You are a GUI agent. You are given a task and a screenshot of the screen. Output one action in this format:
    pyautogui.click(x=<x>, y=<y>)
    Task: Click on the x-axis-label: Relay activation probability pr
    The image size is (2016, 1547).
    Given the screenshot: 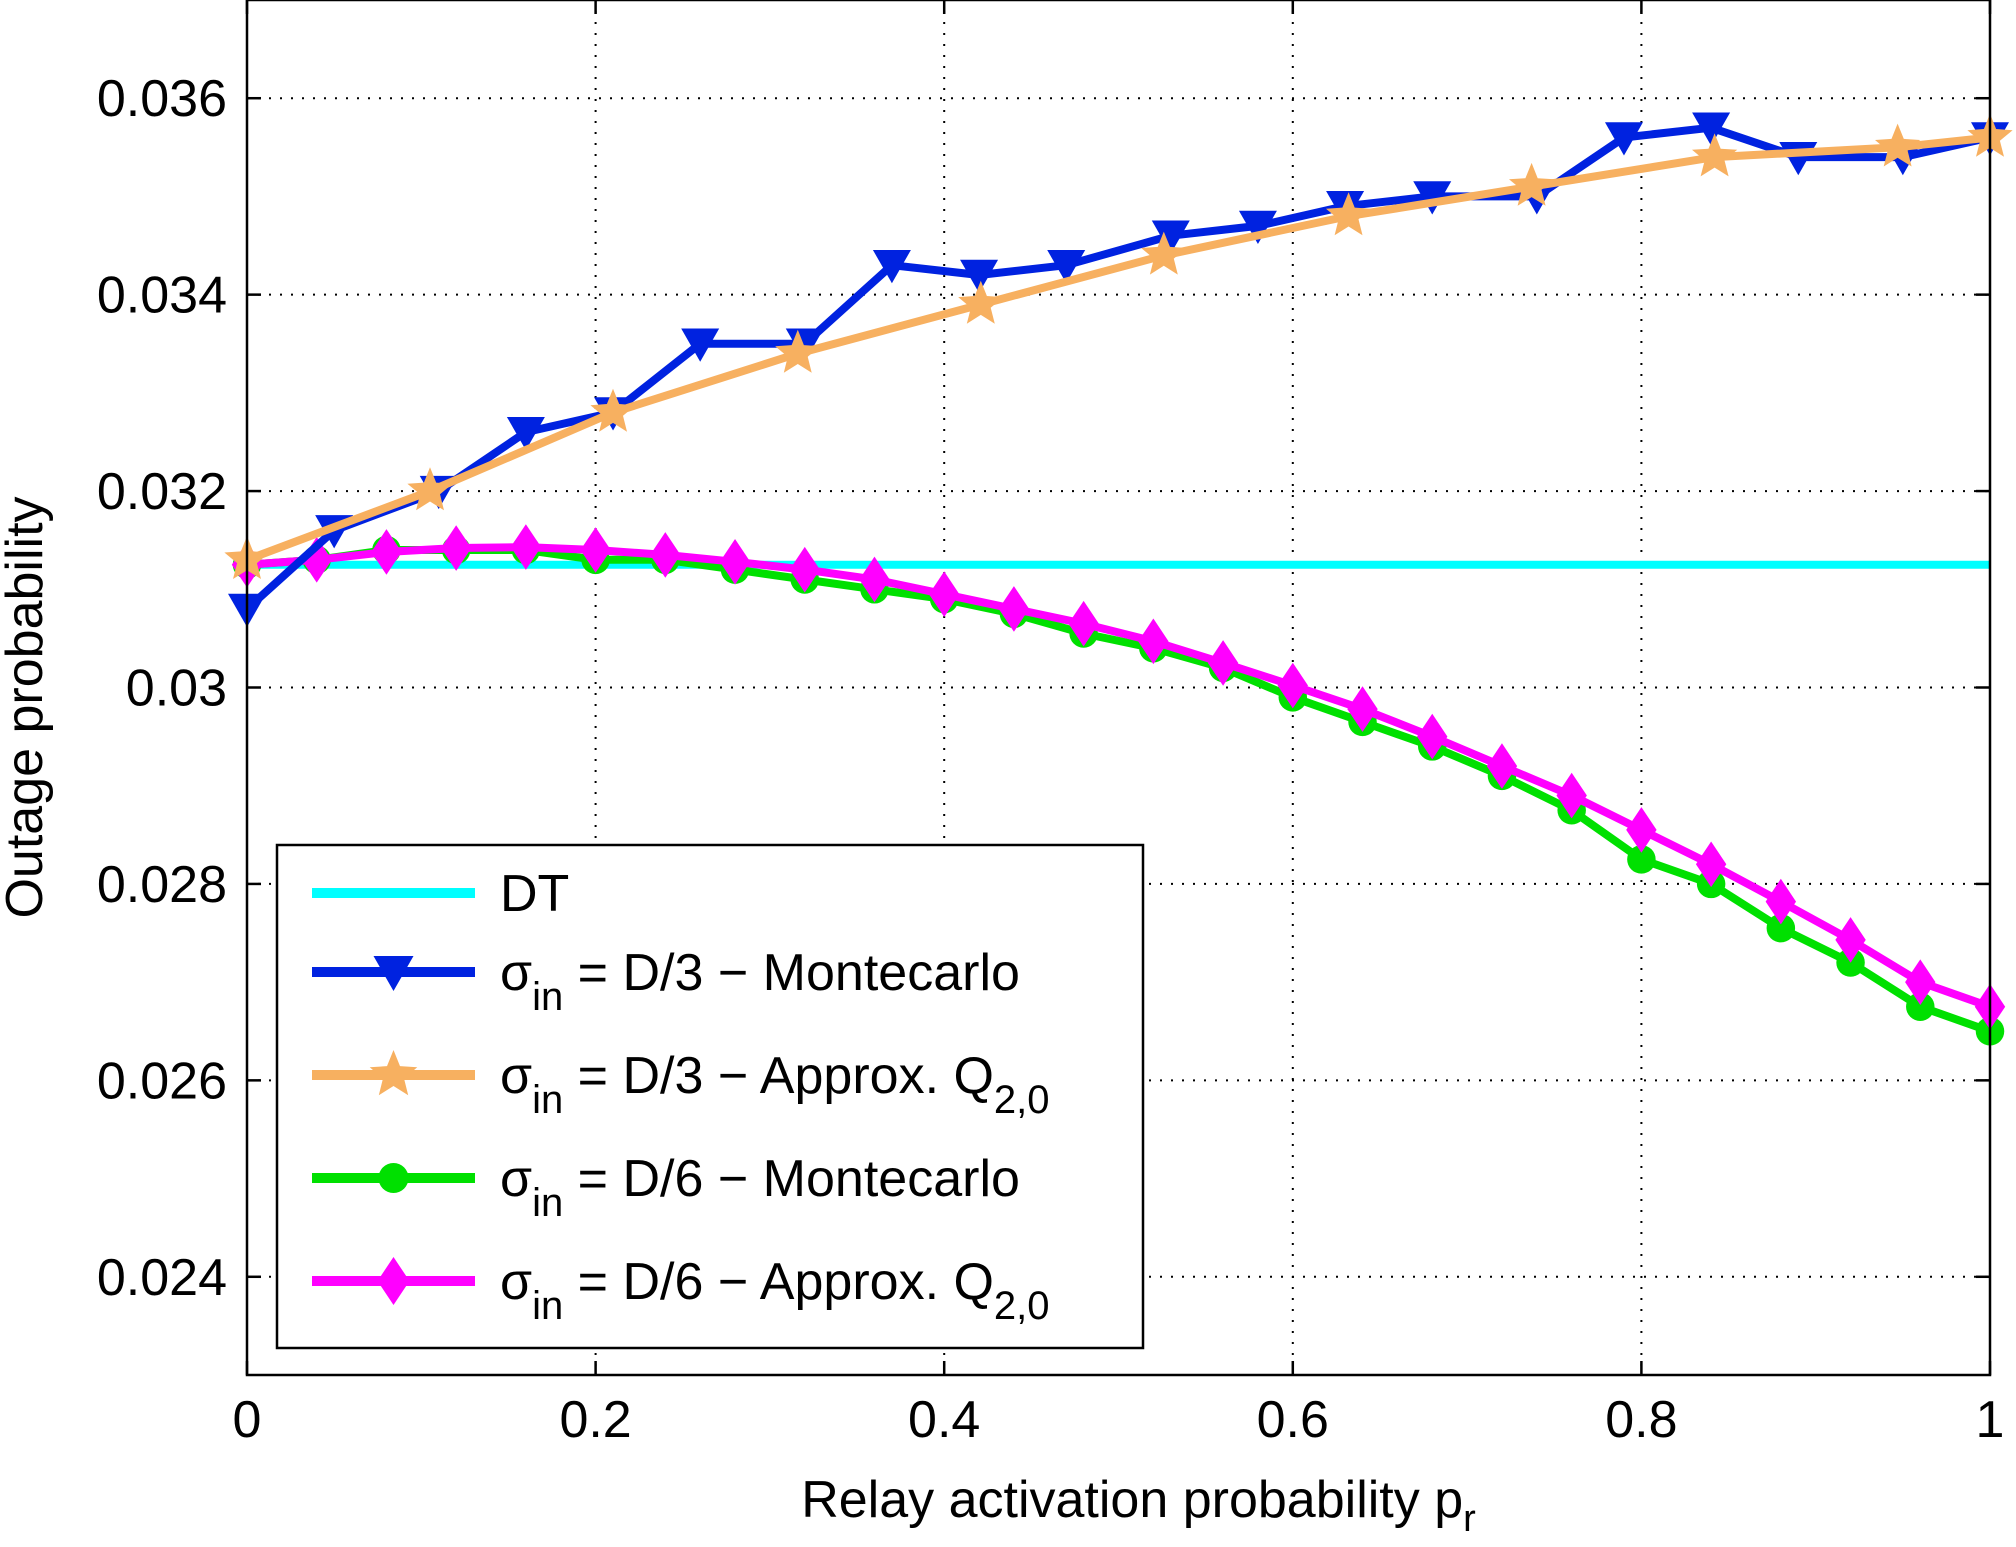 What is the action you would take?
    pyautogui.click(x=1138, y=1505)
    